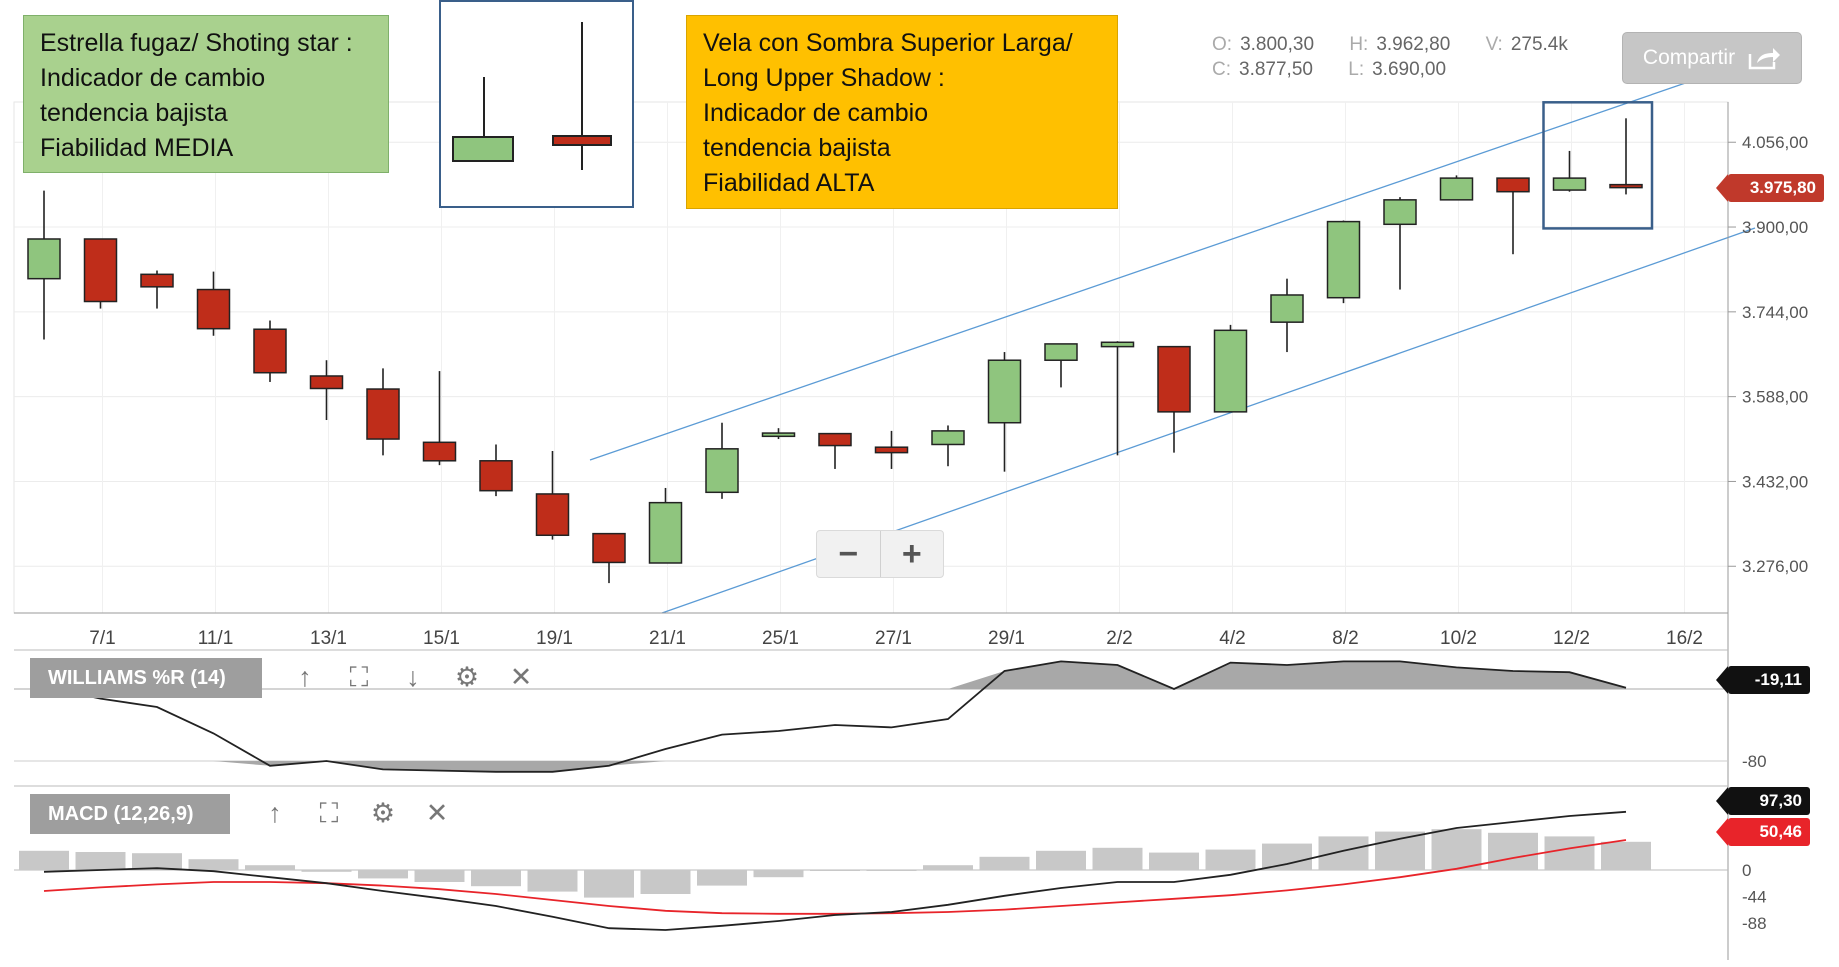 This screenshot has width=1839, height=967. What do you see at coordinates (1775, 566) in the screenshot?
I see `price-tick-label: 3.276,00` at bounding box center [1775, 566].